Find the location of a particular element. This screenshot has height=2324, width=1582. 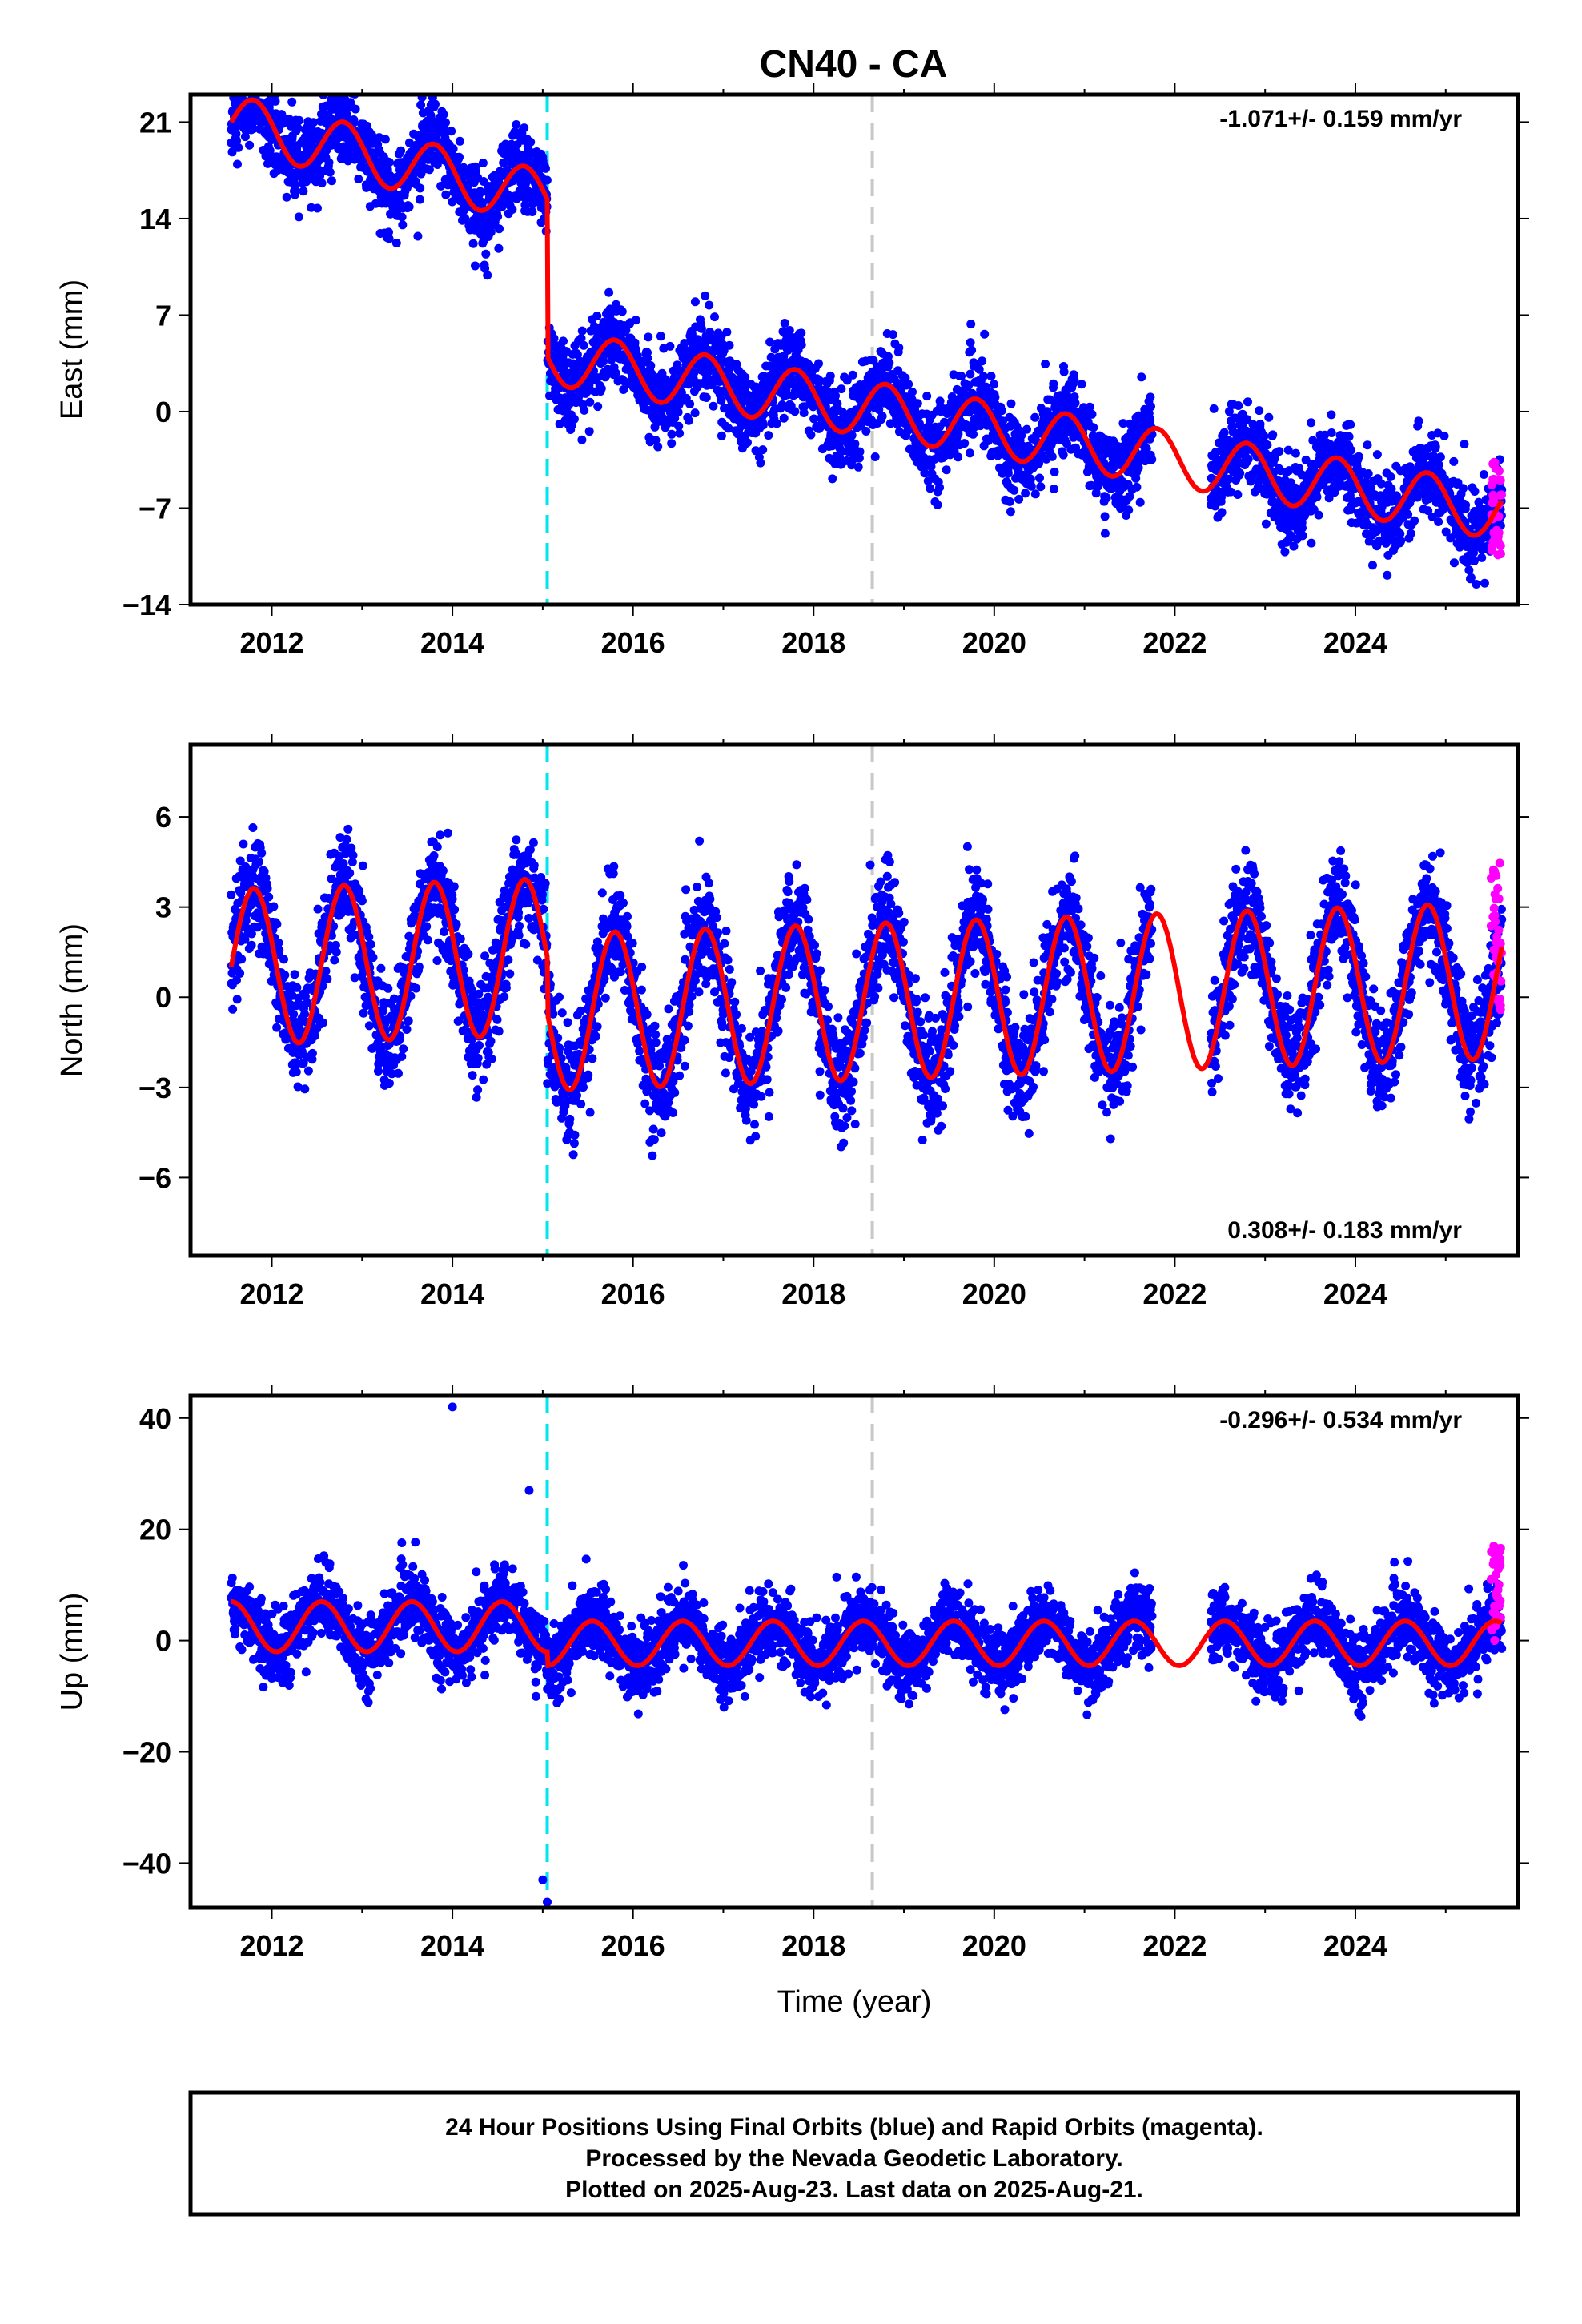

y-tick-label: 0 is located at coordinates (163, 412).